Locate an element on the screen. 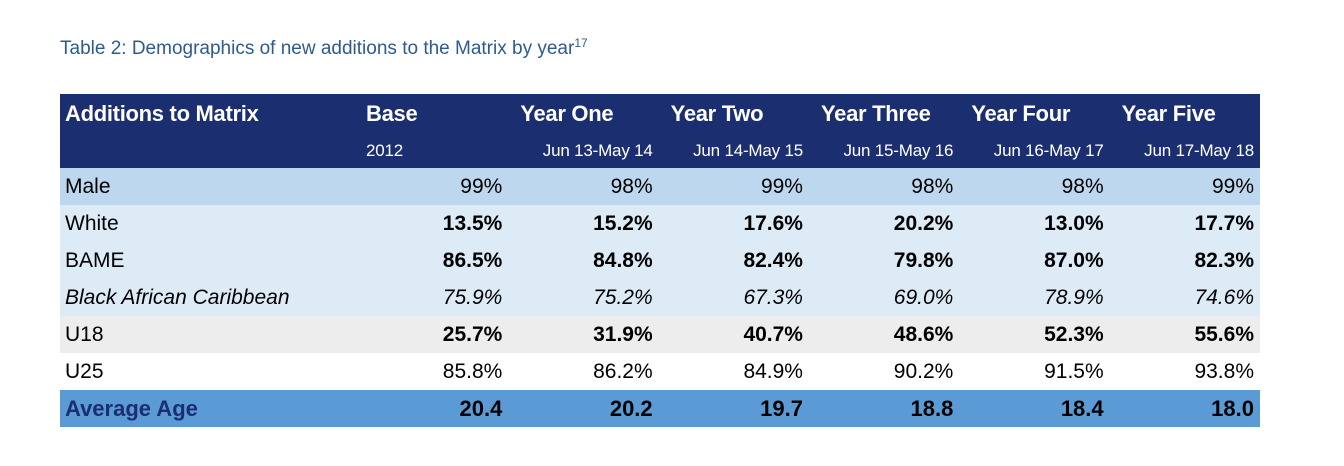 The width and height of the screenshot is (1344, 466). column-header-additions: Additions to Matrix is located at coordinates (209, 114).